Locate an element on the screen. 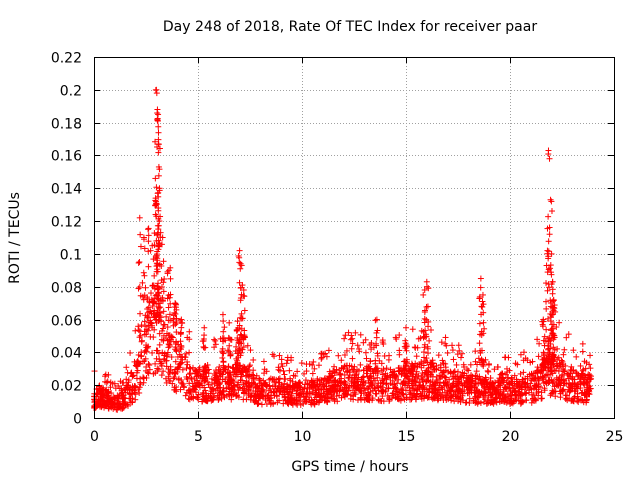 The height and width of the screenshot is (485, 640). y-tick-label: 0.16 is located at coordinates (66, 157).